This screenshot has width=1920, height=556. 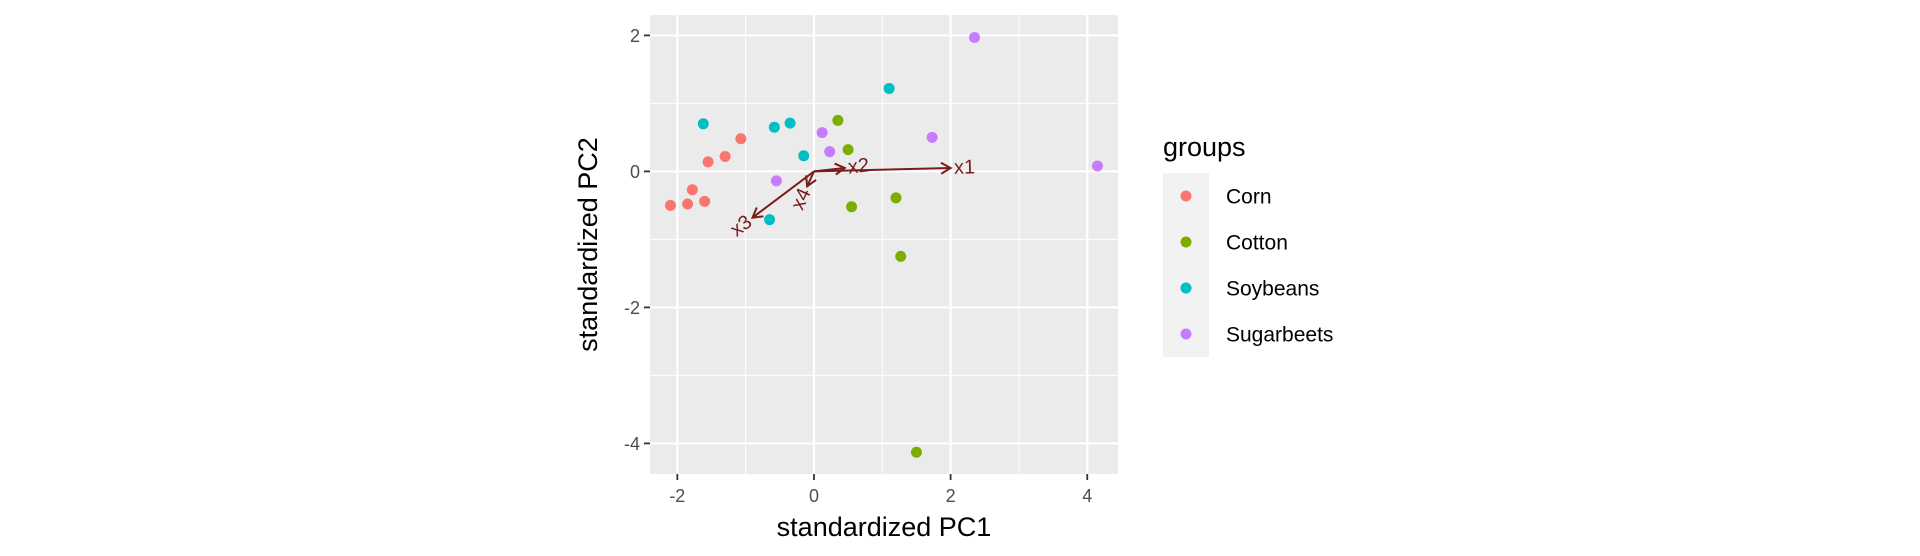 I want to click on y-tick-label: -4, so click(x=632, y=444).